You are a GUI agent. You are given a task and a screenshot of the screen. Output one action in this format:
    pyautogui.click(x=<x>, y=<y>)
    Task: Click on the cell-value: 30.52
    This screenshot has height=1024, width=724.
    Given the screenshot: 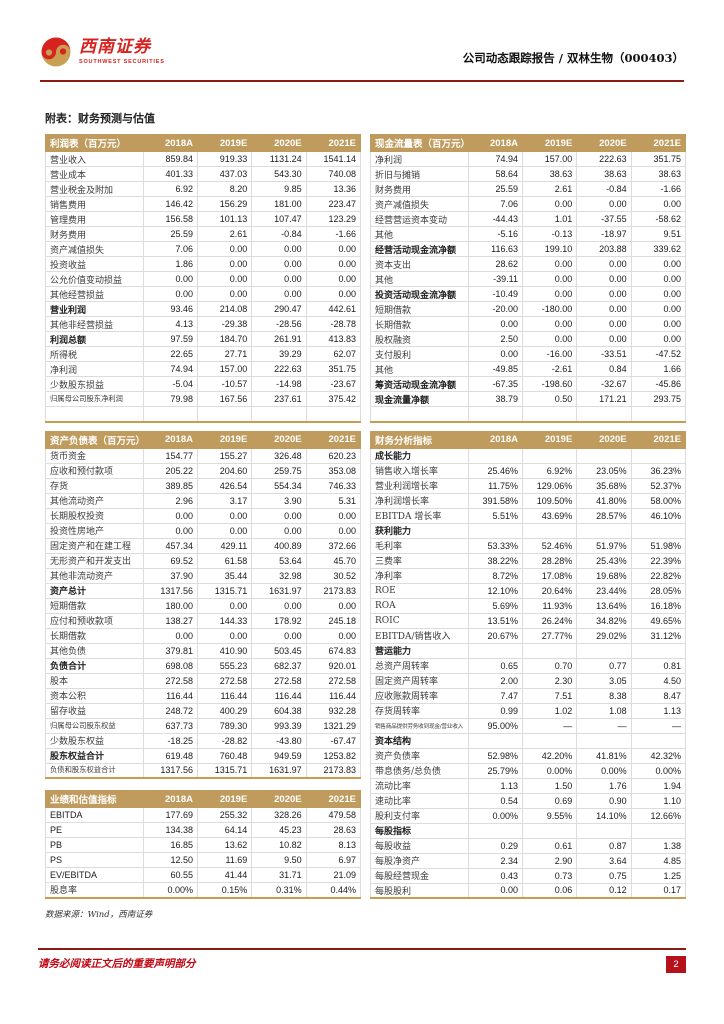 What is the action you would take?
    pyautogui.click(x=333, y=575)
    